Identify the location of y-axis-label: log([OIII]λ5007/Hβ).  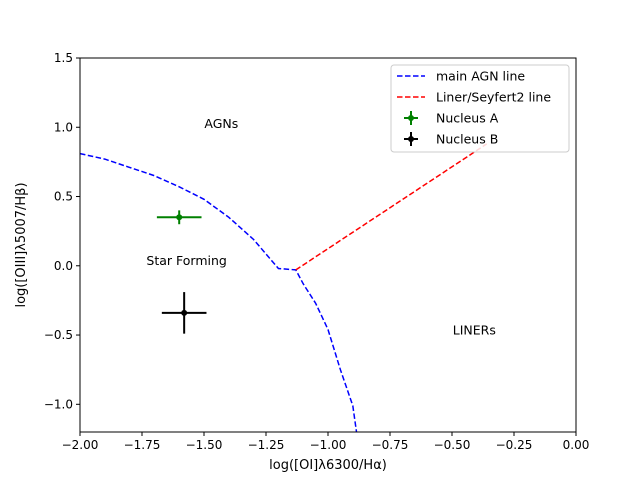
(21, 244).